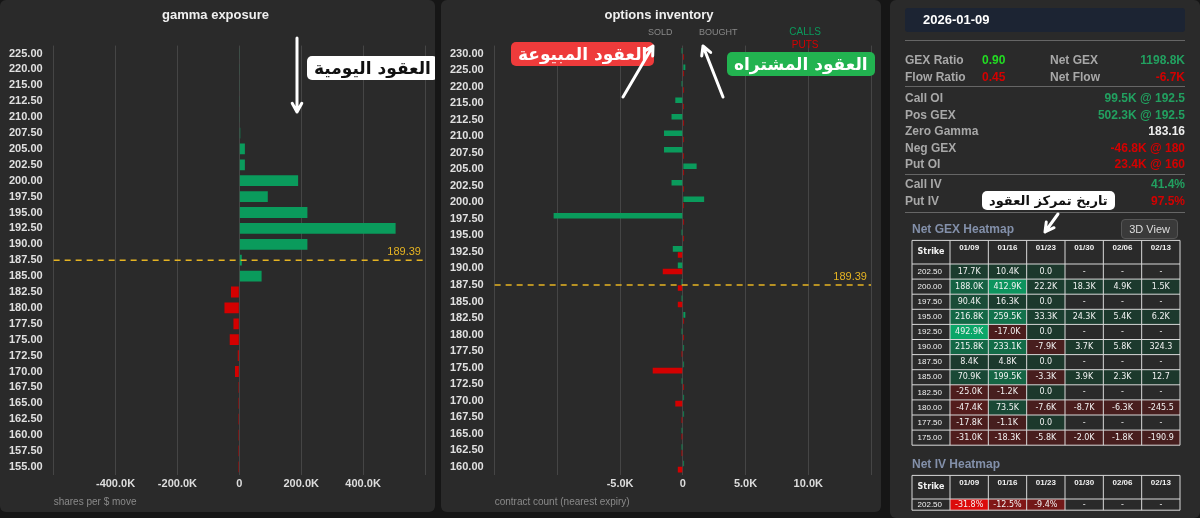 This screenshot has width=1200, height=518. Describe the element at coordinates (95, 501) in the screenshot. I see `x-axis-title: shares per $ move` at that location.